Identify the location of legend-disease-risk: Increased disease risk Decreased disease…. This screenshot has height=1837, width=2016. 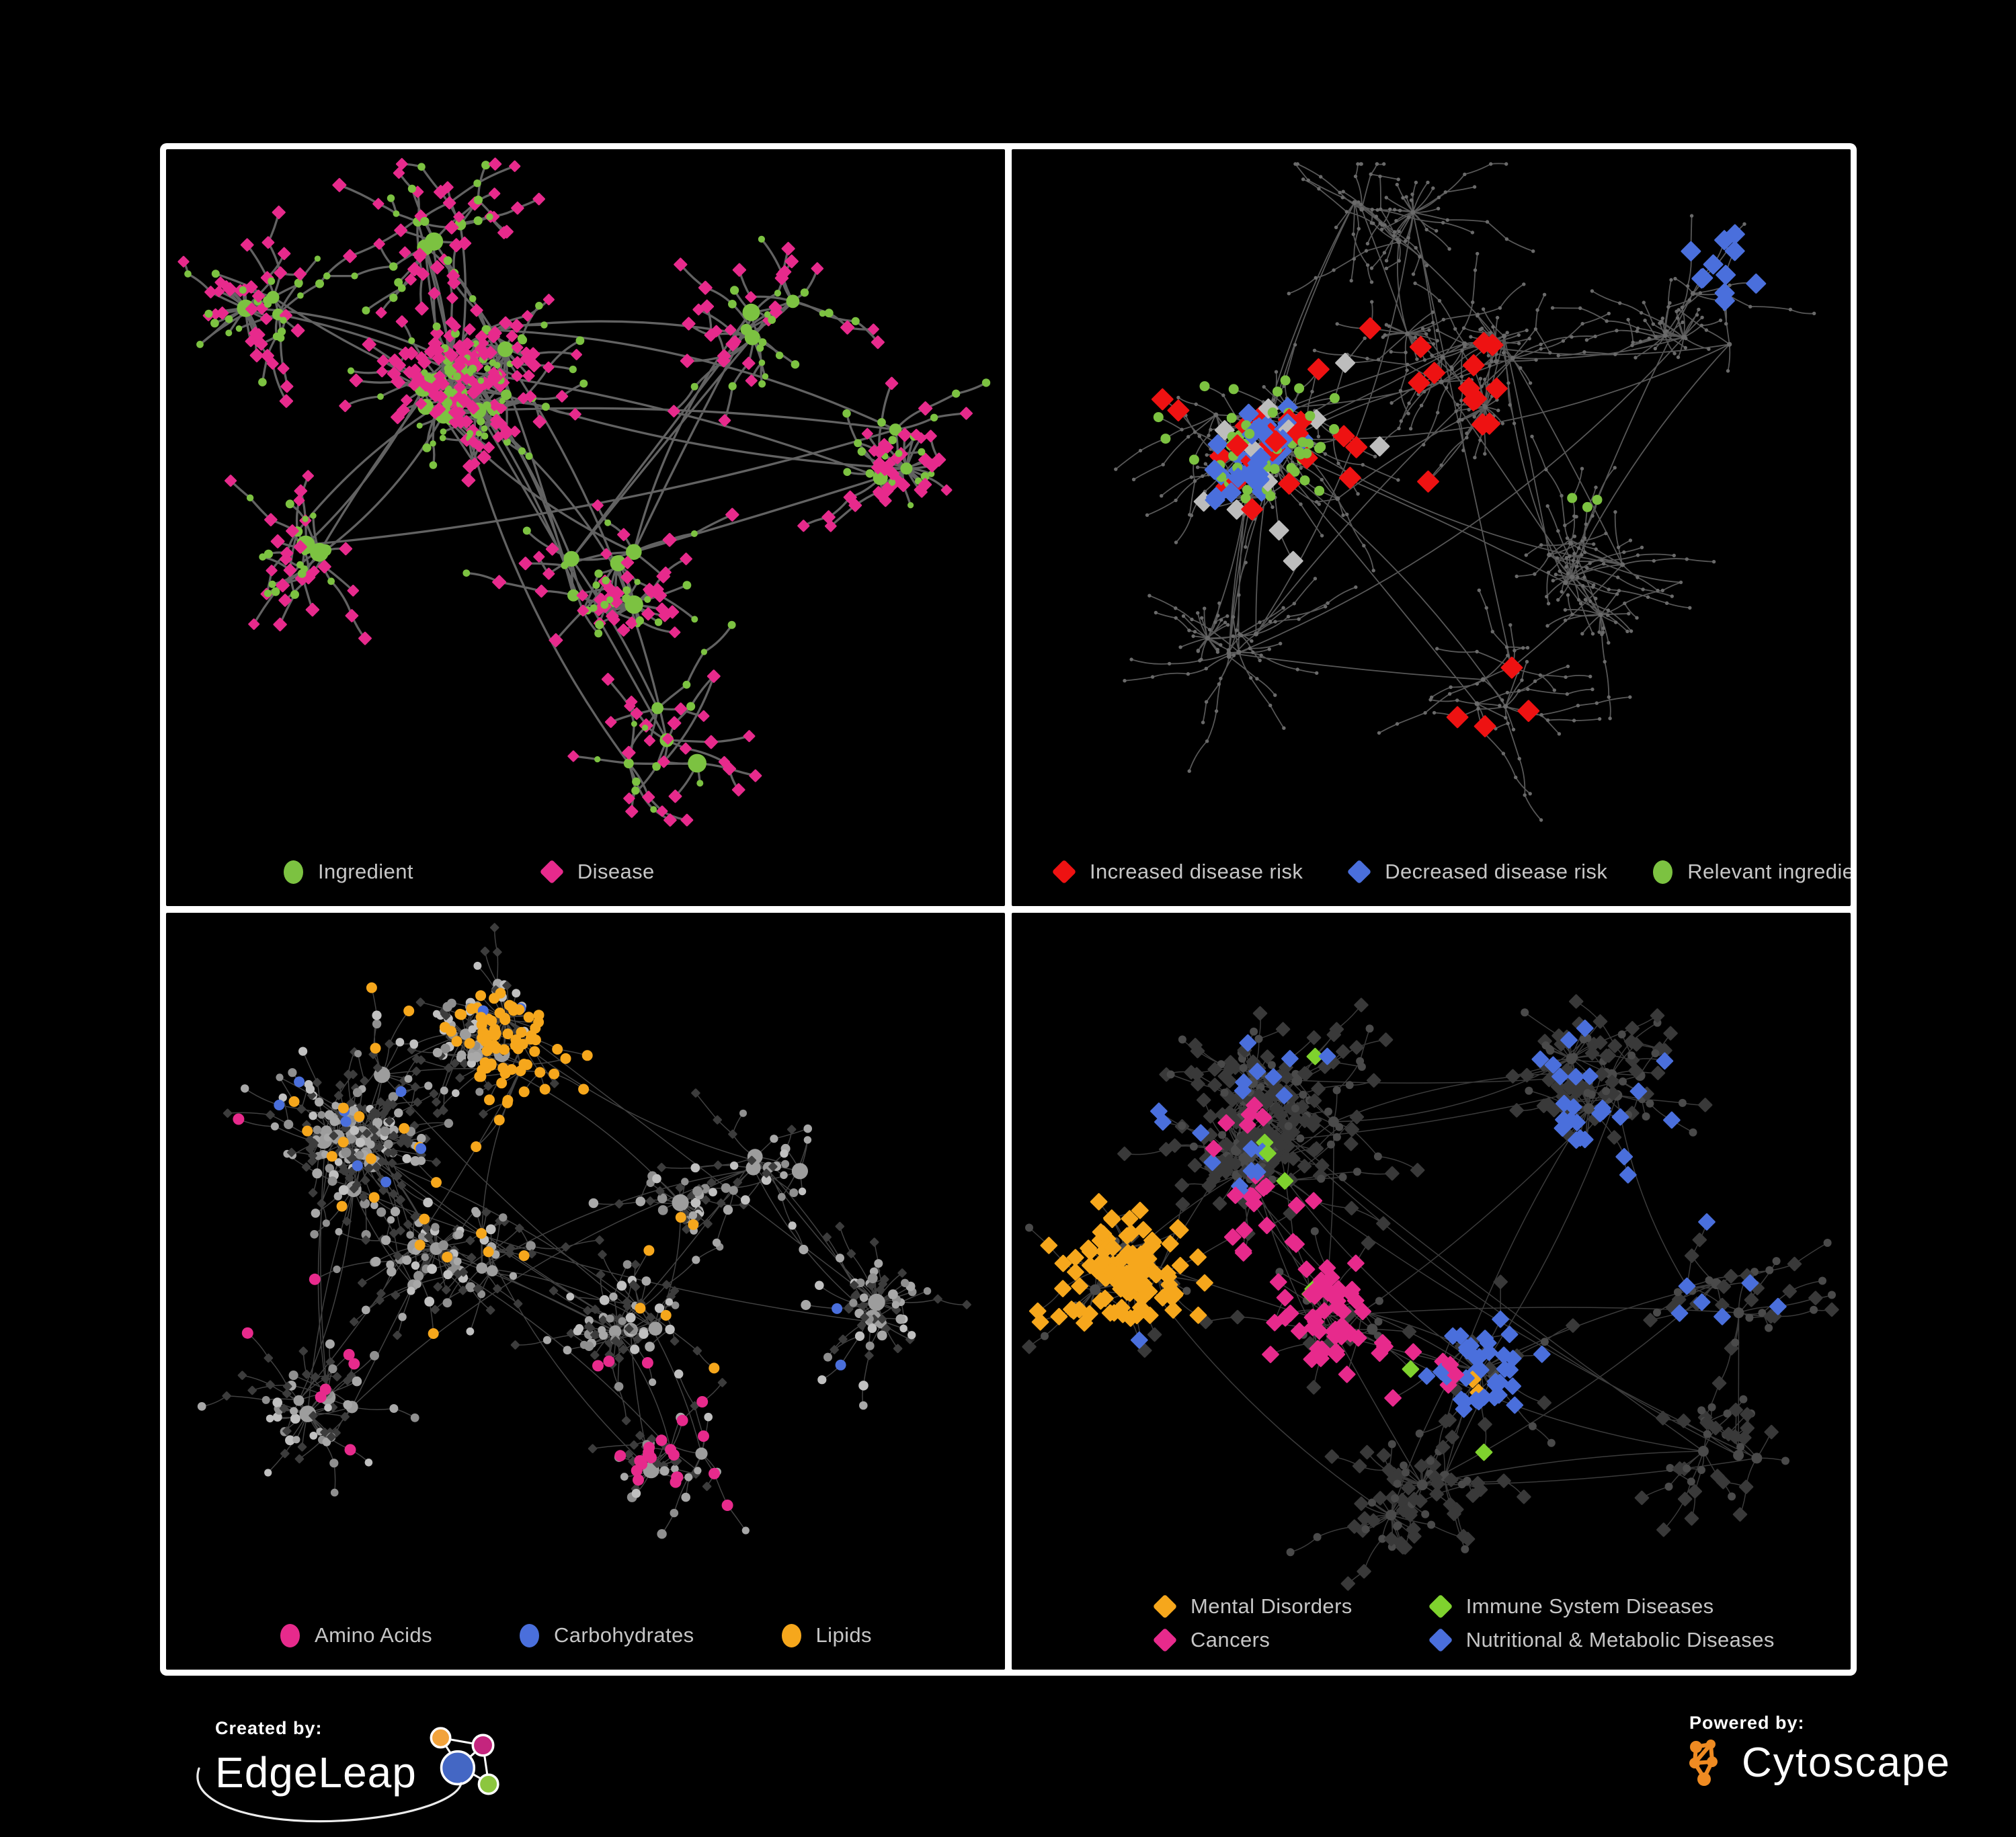
(1431, 872).